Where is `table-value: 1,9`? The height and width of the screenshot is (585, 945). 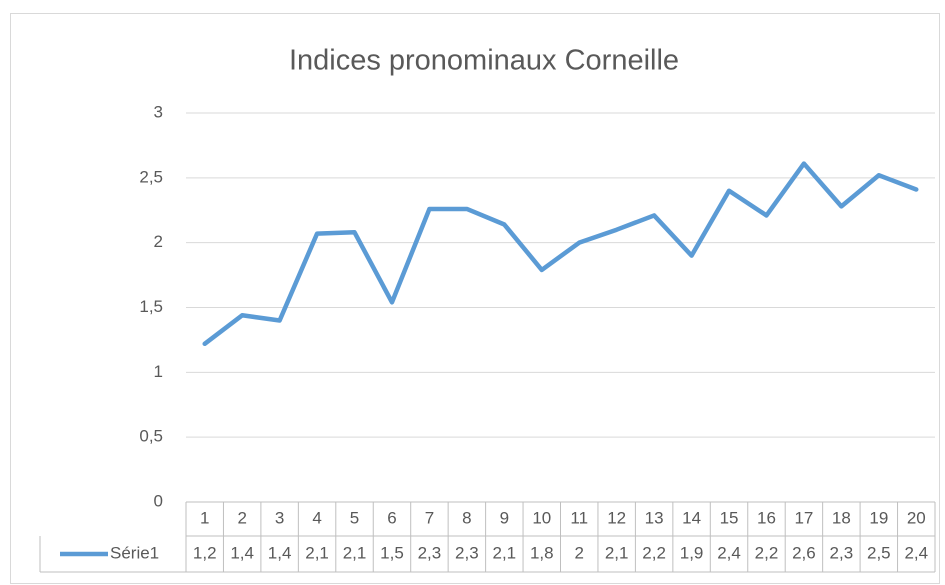 table-value: 1,9 is located at coordinates (692, 552).